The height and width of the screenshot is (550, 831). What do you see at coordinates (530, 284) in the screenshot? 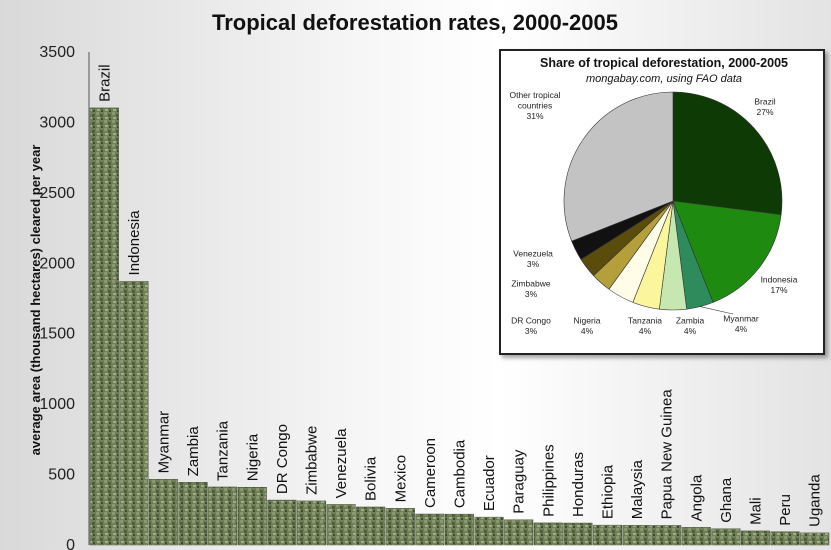
I see `pie-slice-label: Zimbabwe` at bounding box center [530, 284].